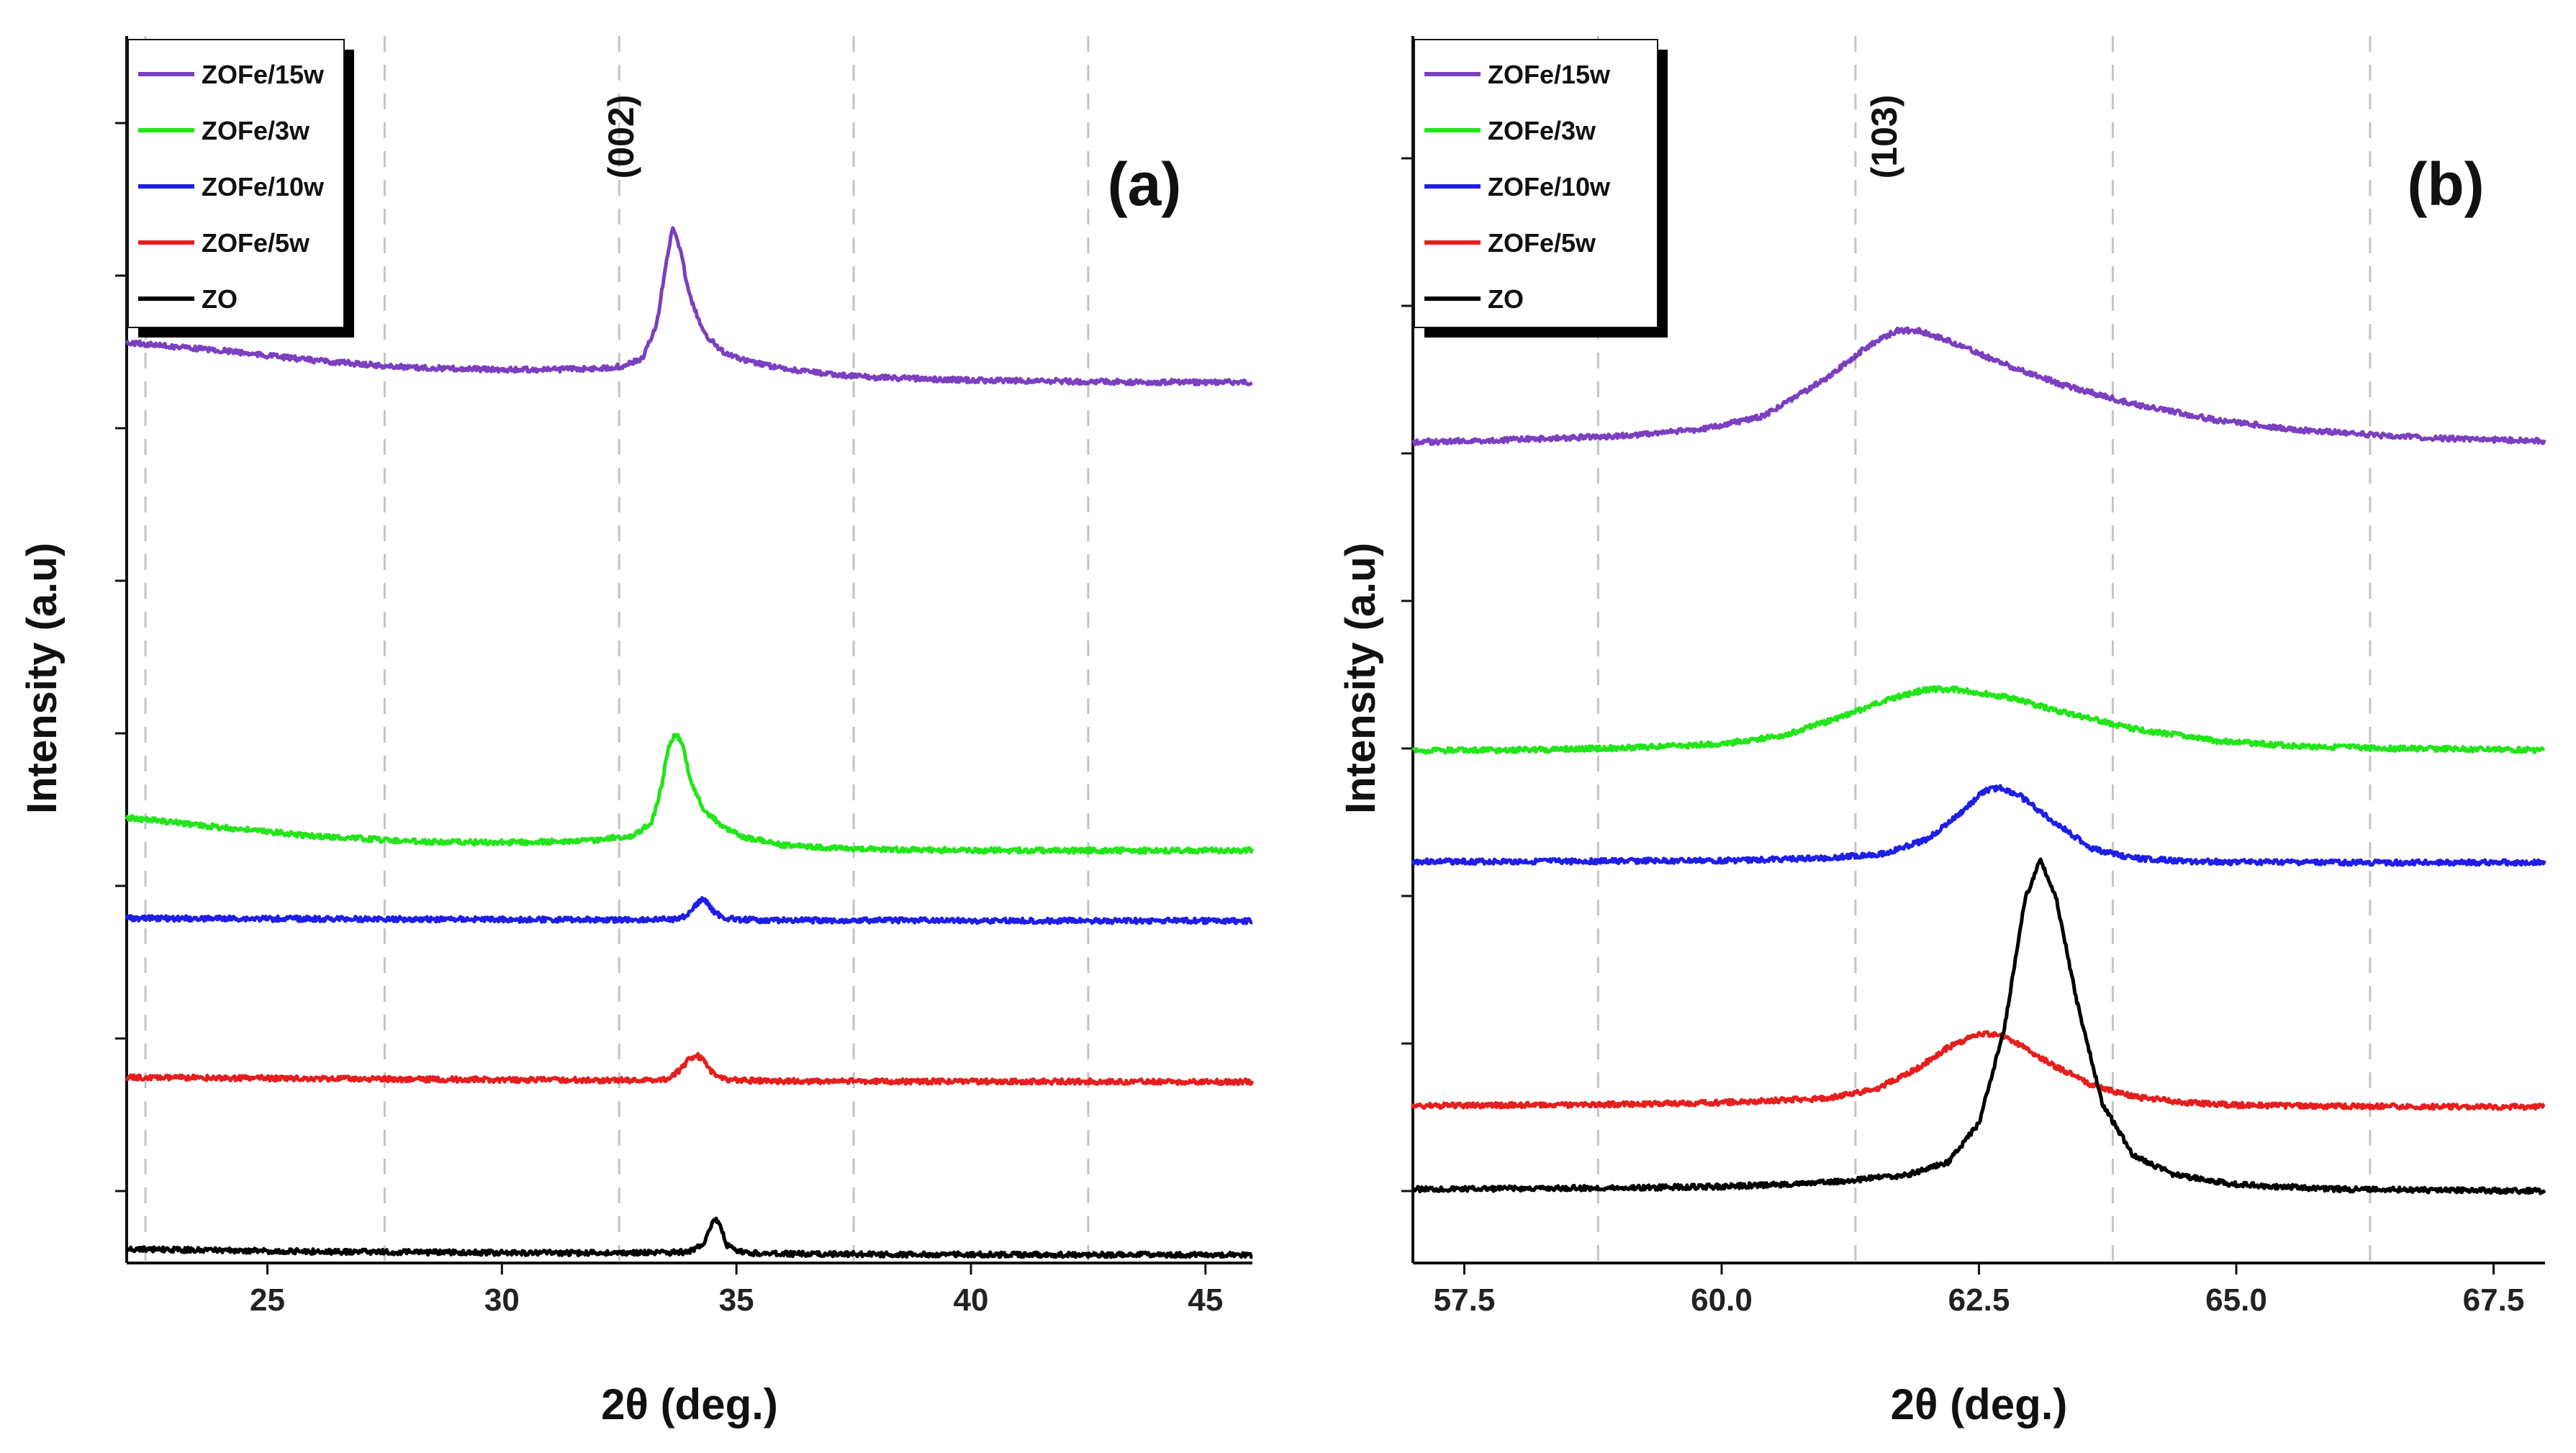  I want to click on peak-annotation: (103), so click(1884, 137).